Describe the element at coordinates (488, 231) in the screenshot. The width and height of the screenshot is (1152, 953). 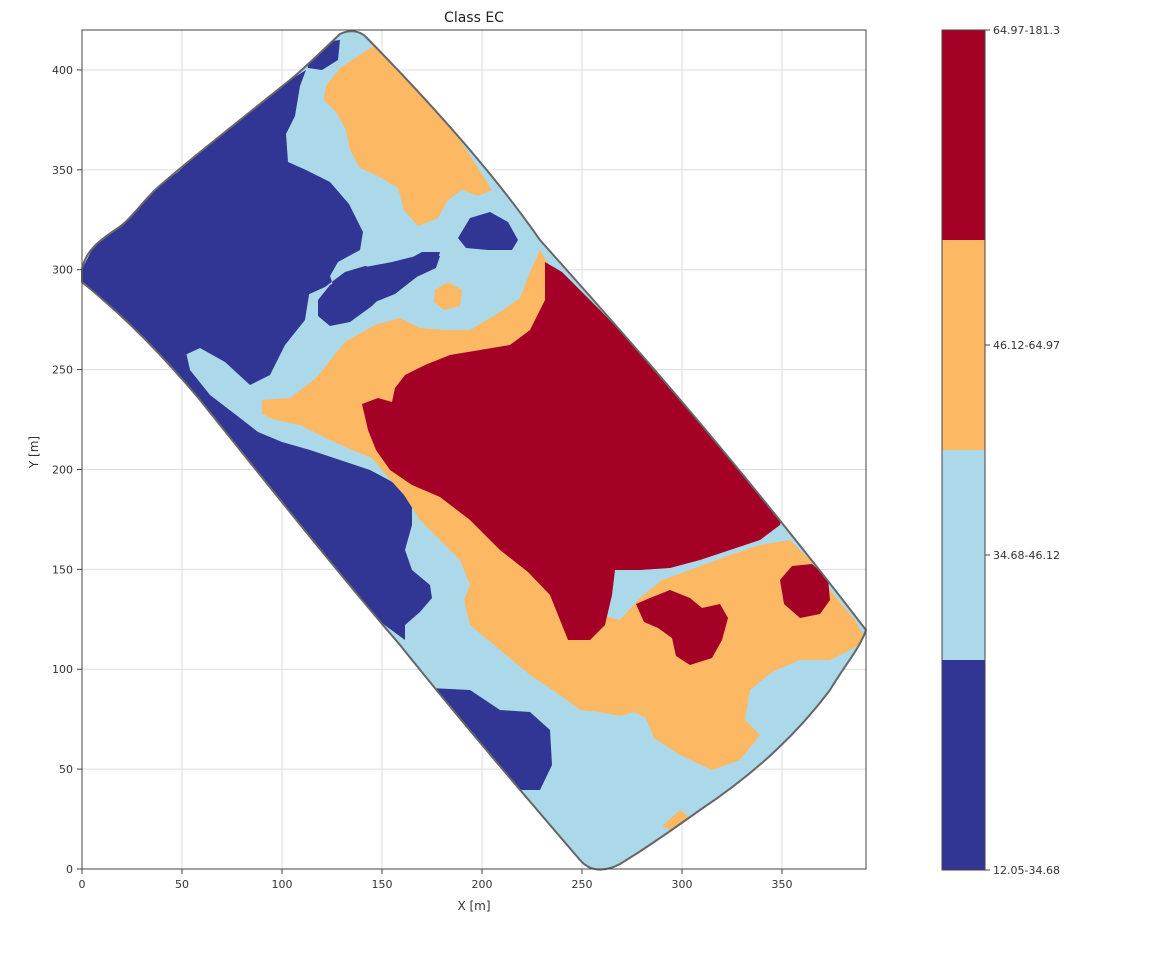
I see `zone-class-12-05-34-68-center-blob` at that location.